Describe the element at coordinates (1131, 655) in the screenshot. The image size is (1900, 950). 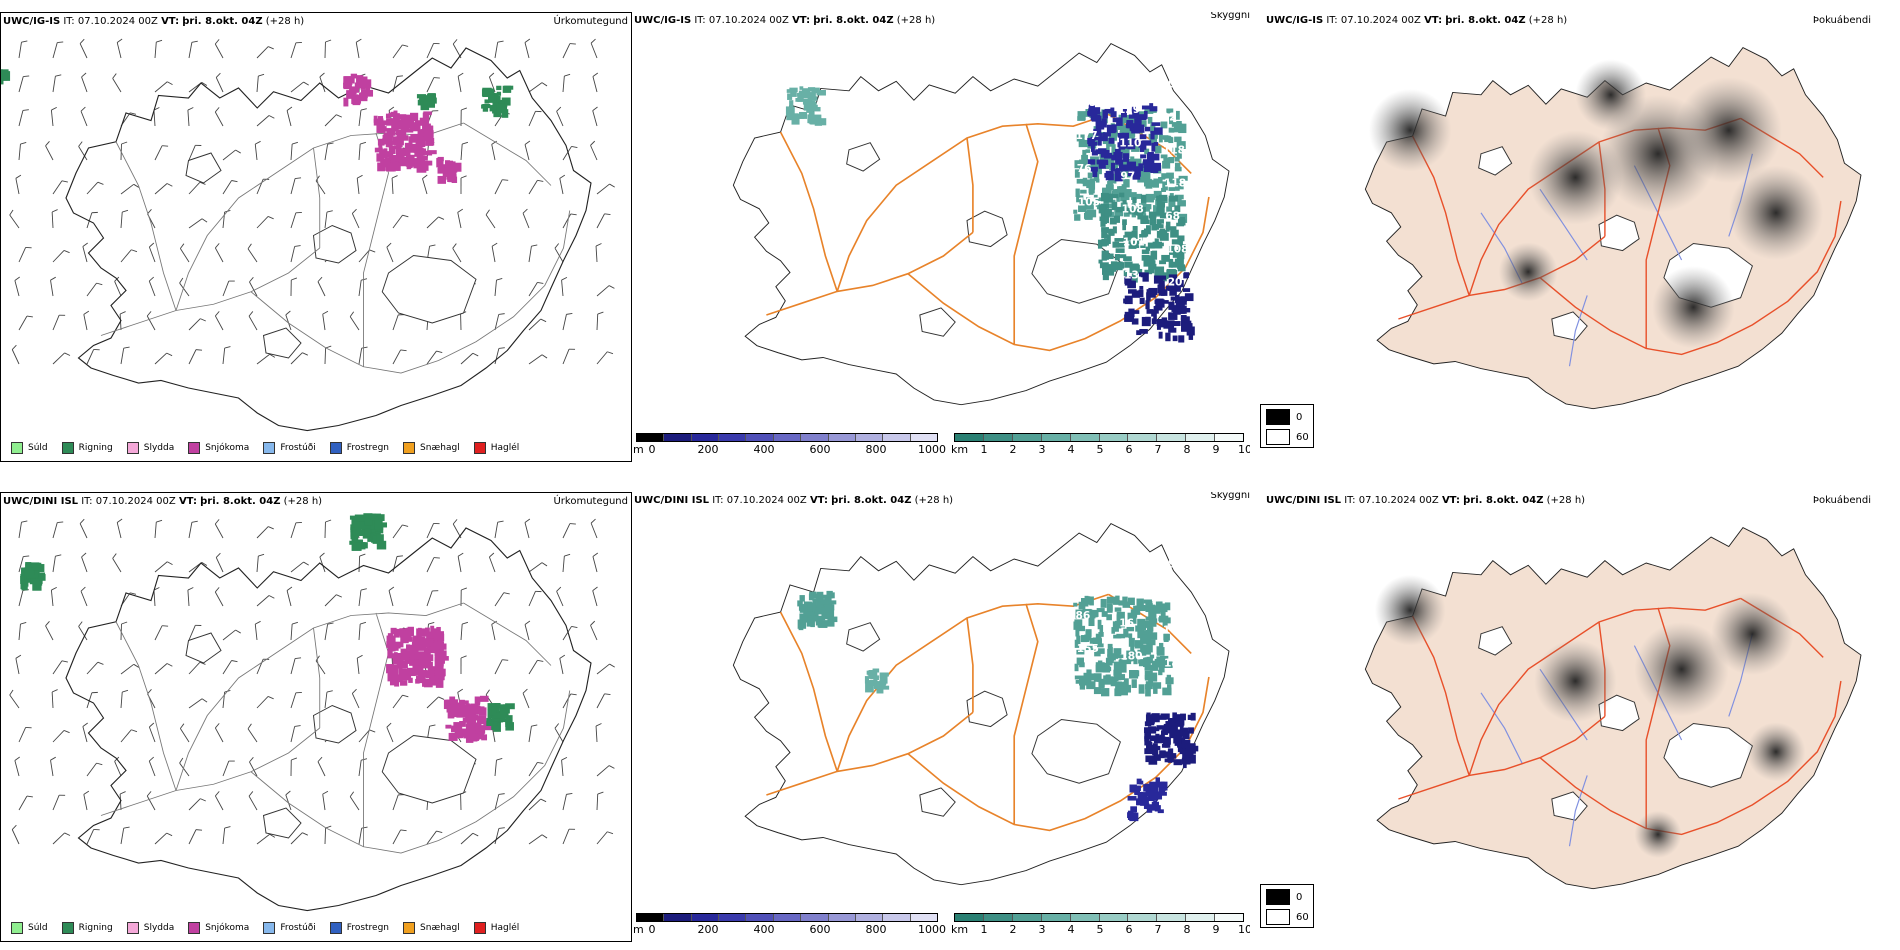
I see `cloud-base-value: 180` at that location.